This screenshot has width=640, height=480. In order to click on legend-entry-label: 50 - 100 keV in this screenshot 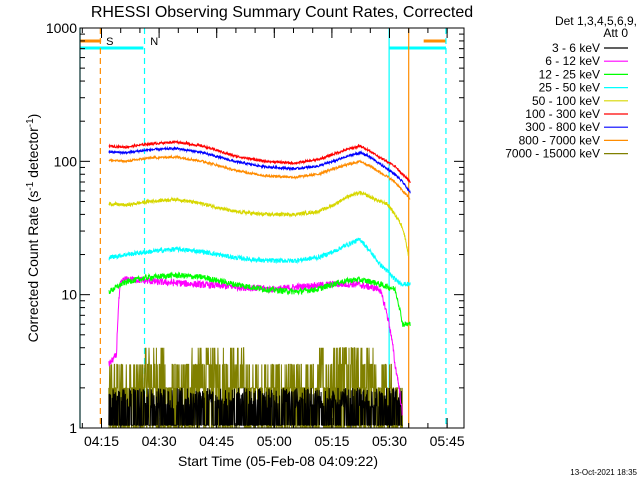, I will do `click(566, 101)`.